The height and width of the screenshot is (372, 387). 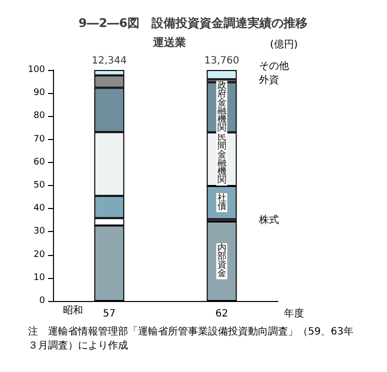 What do you see at coordinates (273, 66) in the screenshot?
I see `text: その他` at bounding box center [273, 66].